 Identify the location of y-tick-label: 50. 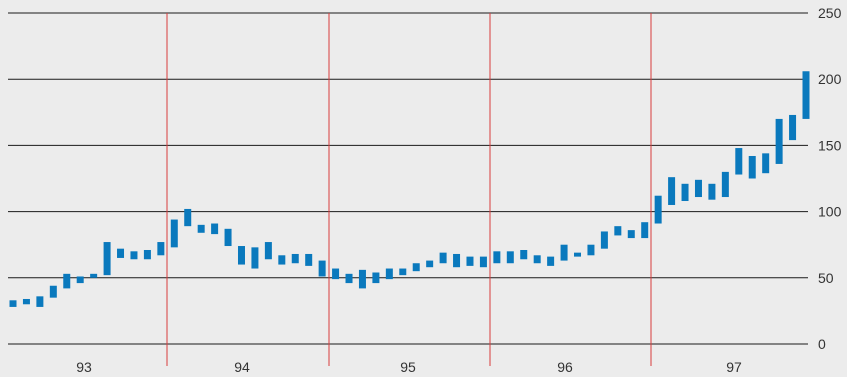
(826, 278).